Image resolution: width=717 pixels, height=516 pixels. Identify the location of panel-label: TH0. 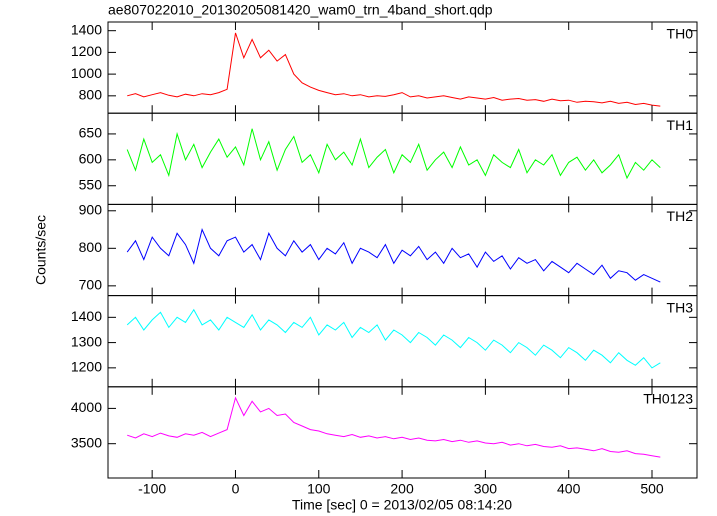
(680, 34).